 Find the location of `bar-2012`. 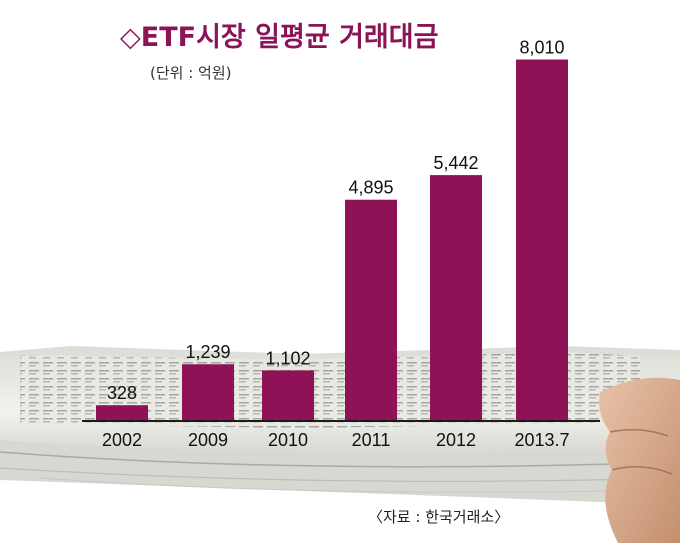

bar-2012 is located at coordinates (456, 297).